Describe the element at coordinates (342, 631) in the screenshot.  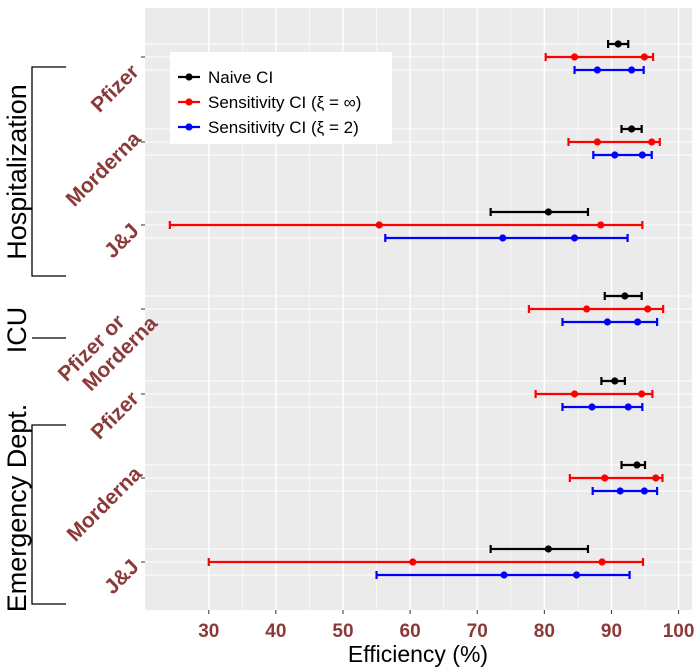
I see `x-tick-label-50: 50` at that location.